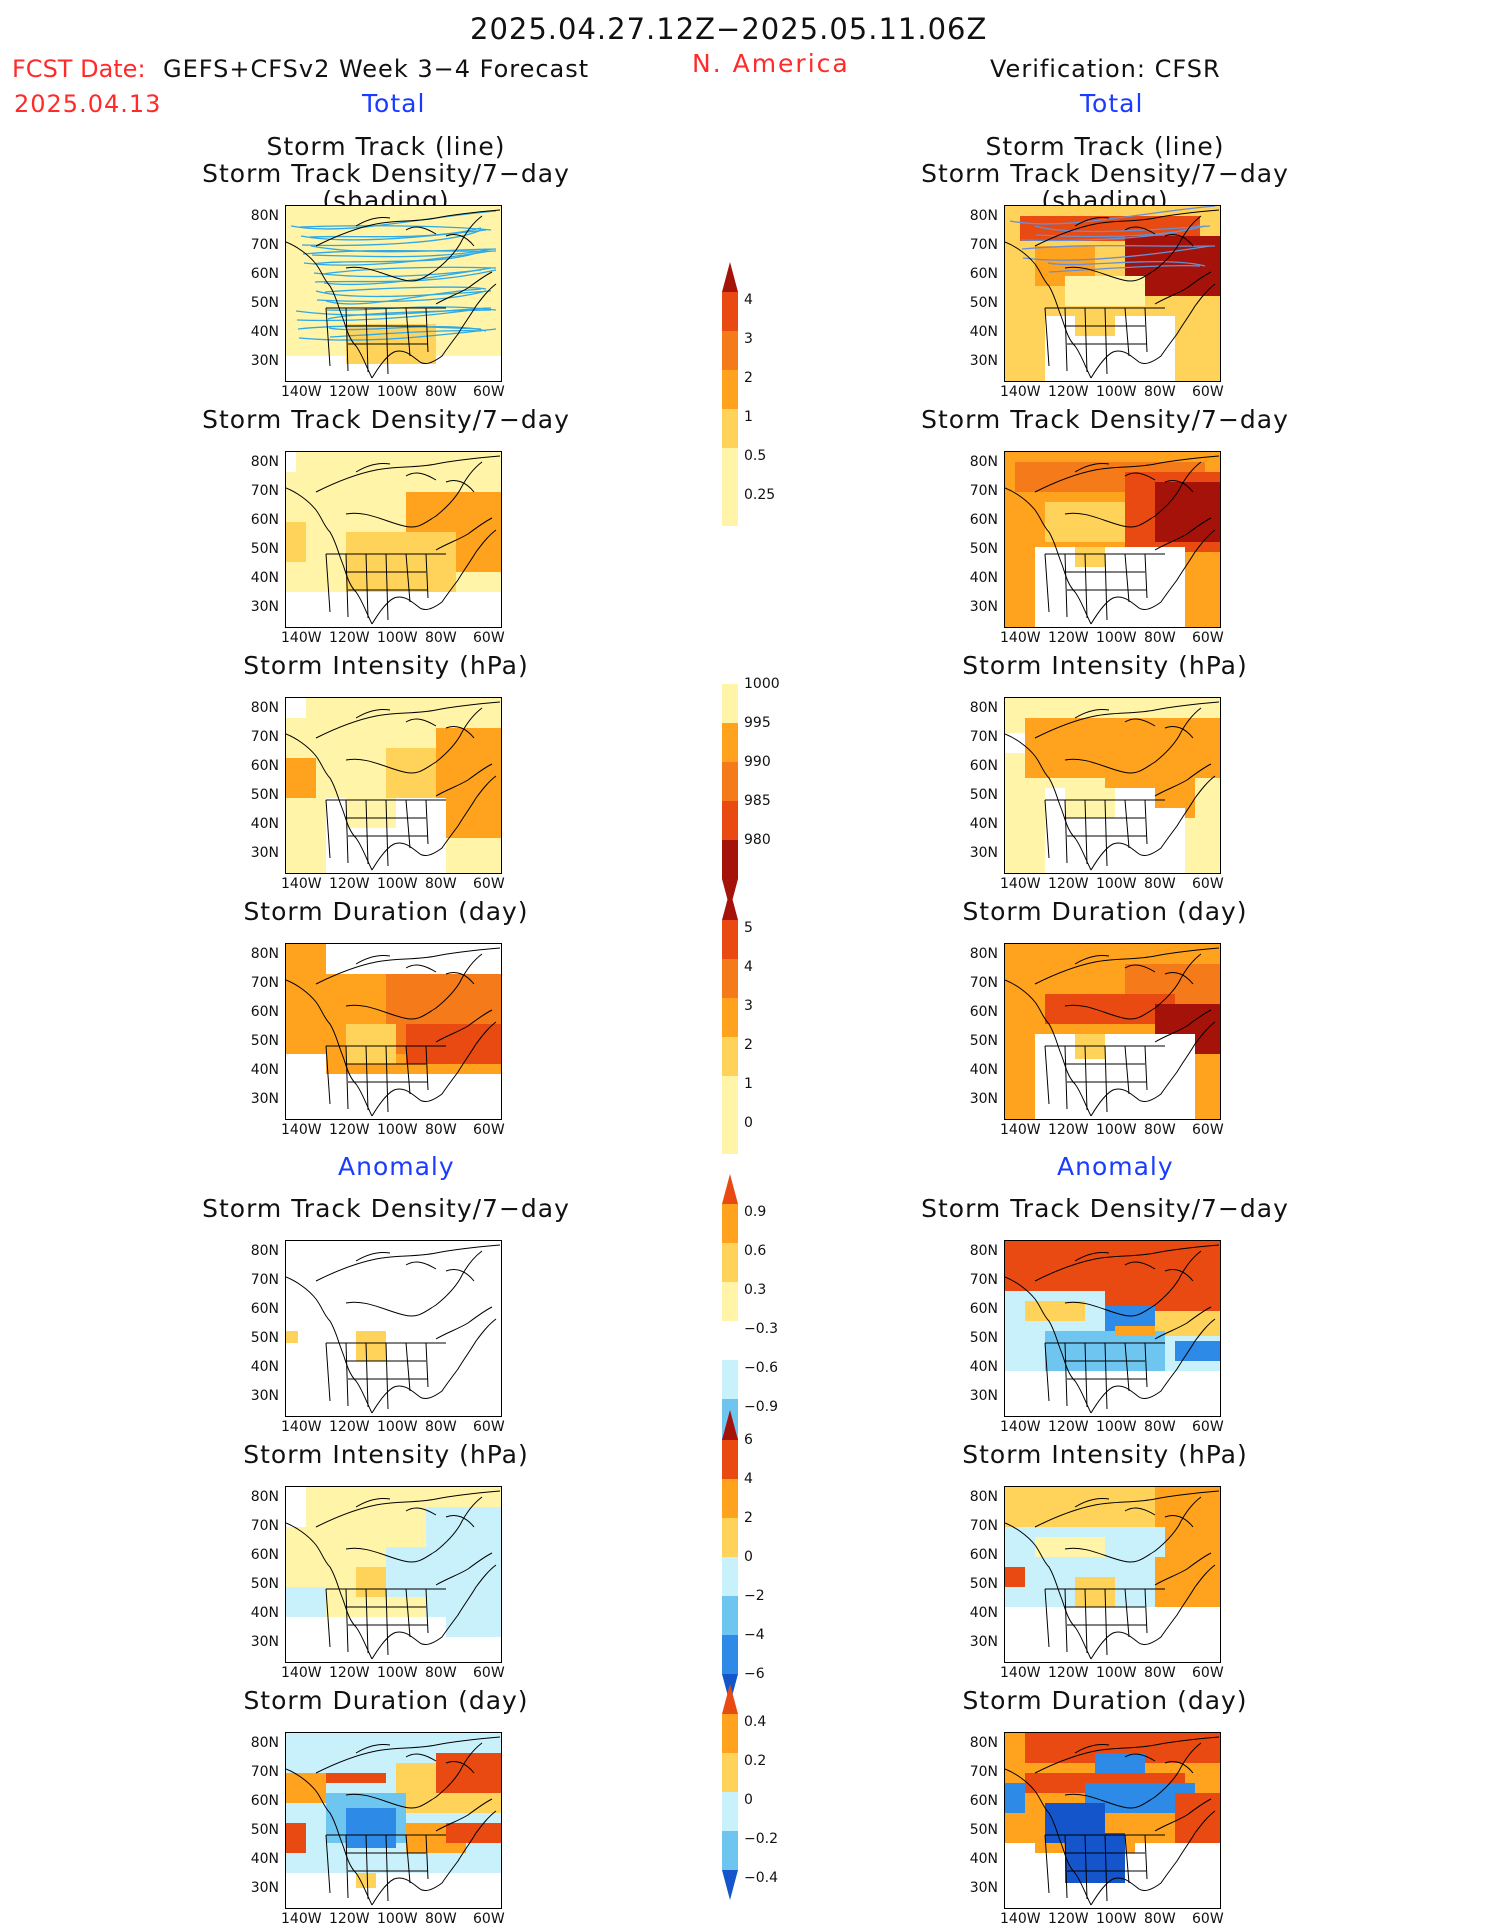 This screenshot has width=1487, height=1927. I want to click on region-label: N. America, so click(771, 63).